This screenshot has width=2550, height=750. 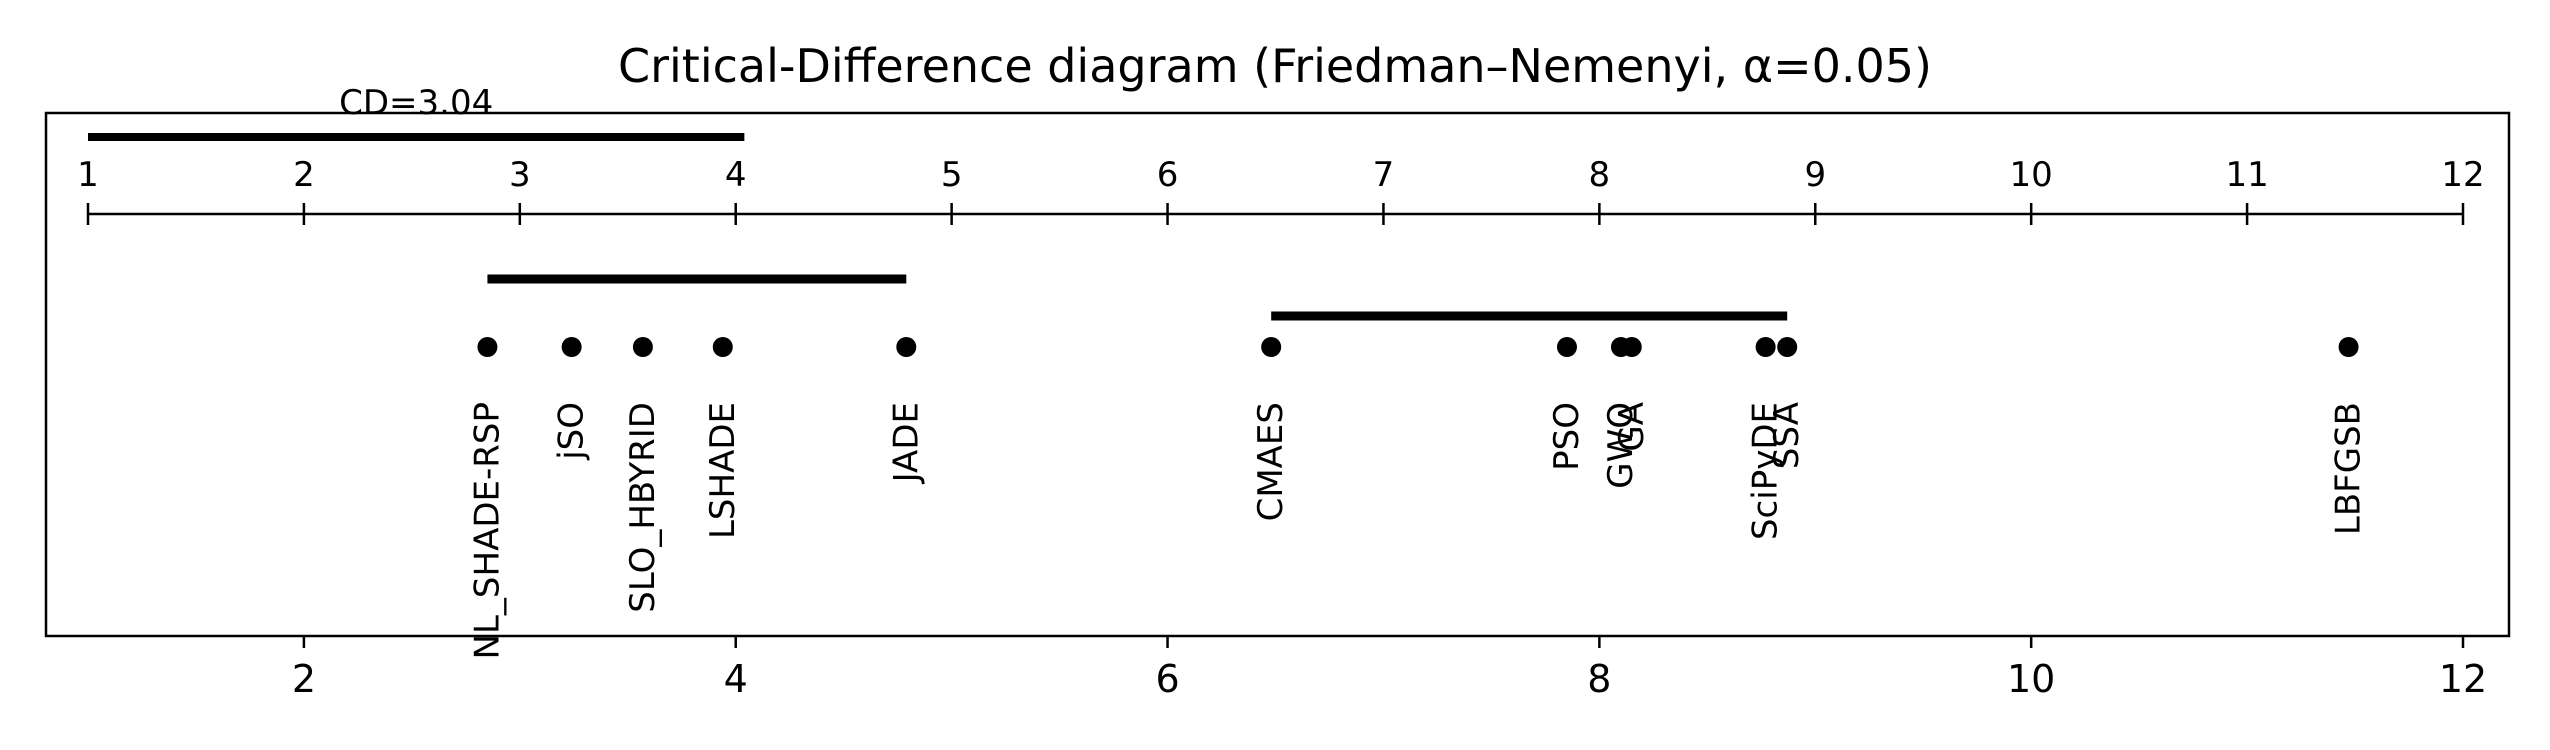 I want to click on method-label: SSA, so click(x=1787, y=435).